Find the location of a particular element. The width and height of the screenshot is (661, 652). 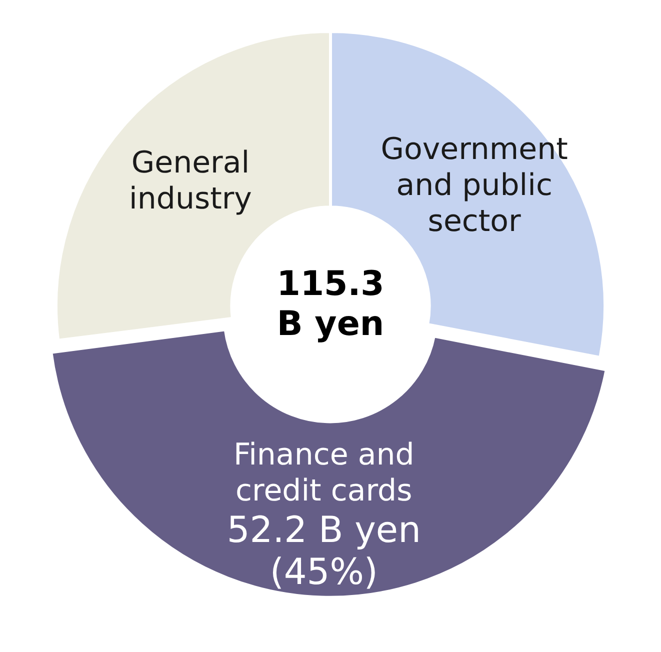

text: 115.3 B yen is located at coordinates (330, 304).